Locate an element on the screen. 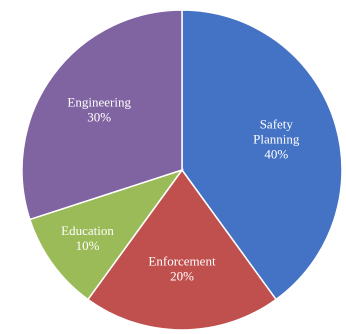  slice-percent-label: 40% is located at coordinates (276, 153).